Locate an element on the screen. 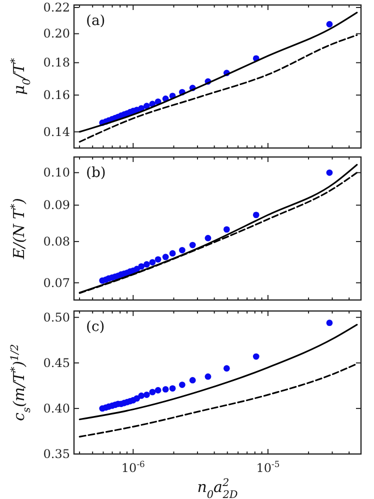 This screenshot has height=499, width=374. y-tick-label: 0.45 is located at coordinates (56, 363).